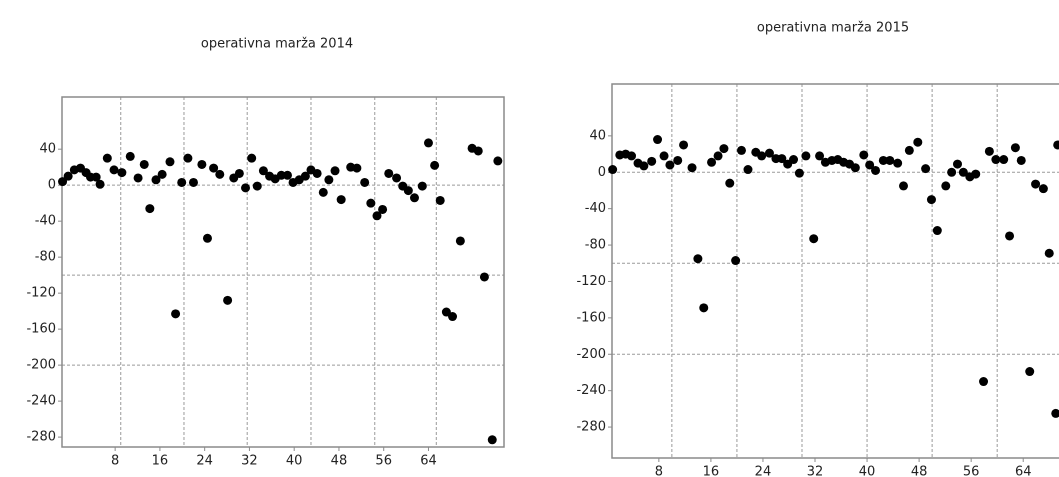 Image resolution: width=1059 pixels, height=477 pixels. Describe the element at coordinates (41, 401) in the screenshot. I see `y-tick-label: -240` at that location.